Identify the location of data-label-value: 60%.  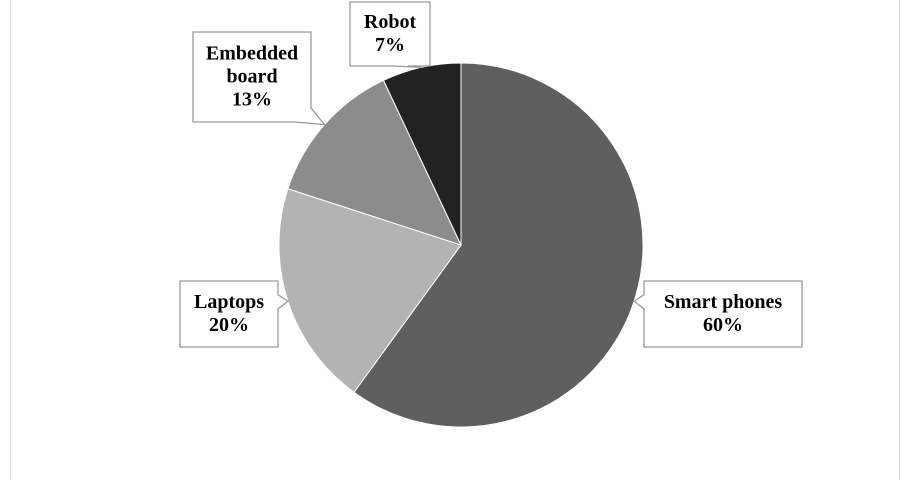
(723, 325).